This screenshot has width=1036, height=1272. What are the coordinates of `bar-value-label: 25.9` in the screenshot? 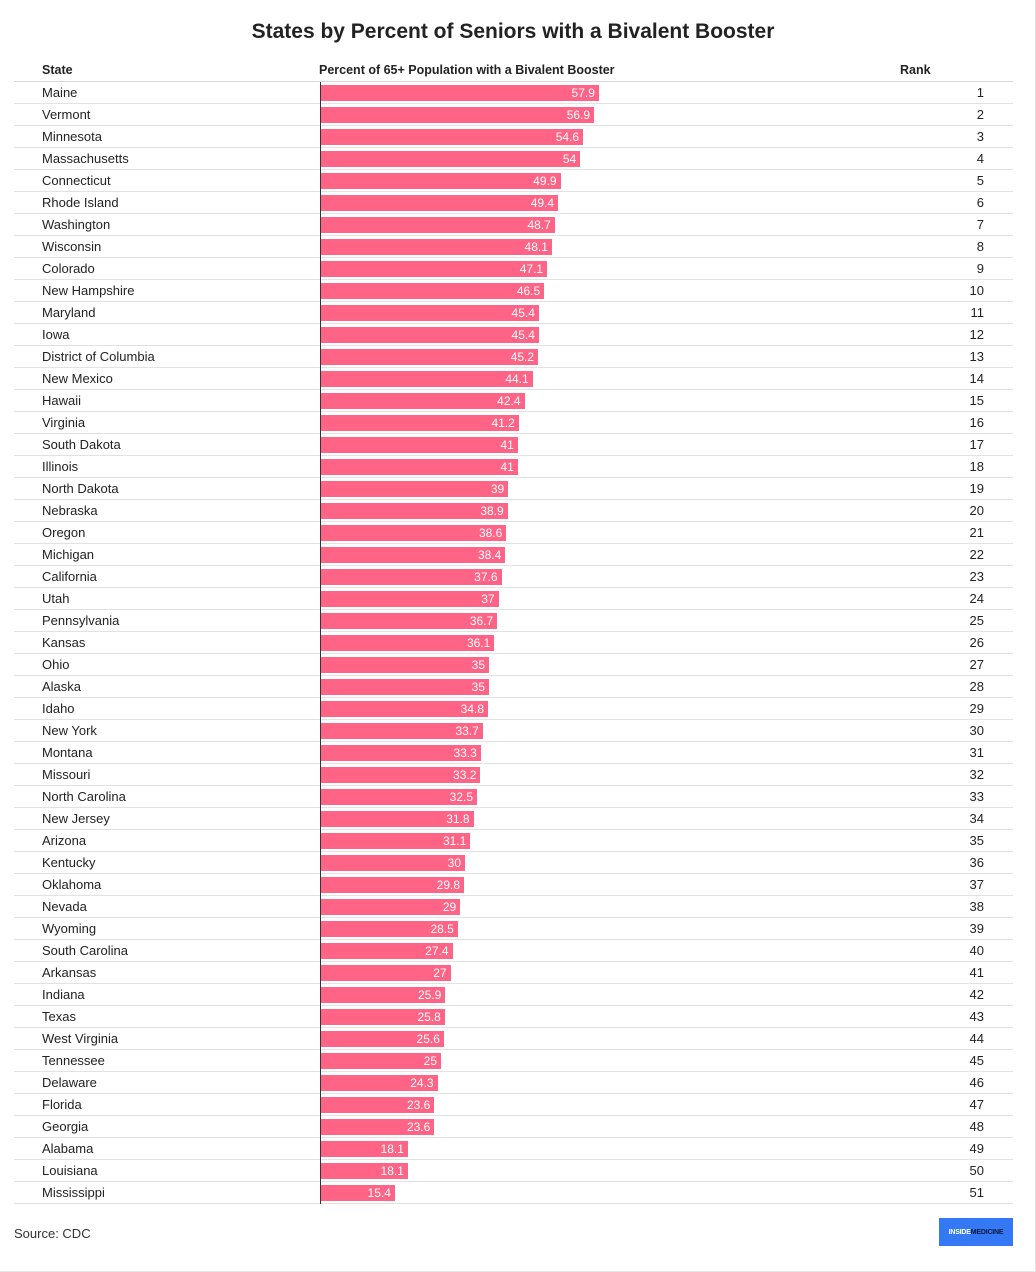 It's located at (429, 995).